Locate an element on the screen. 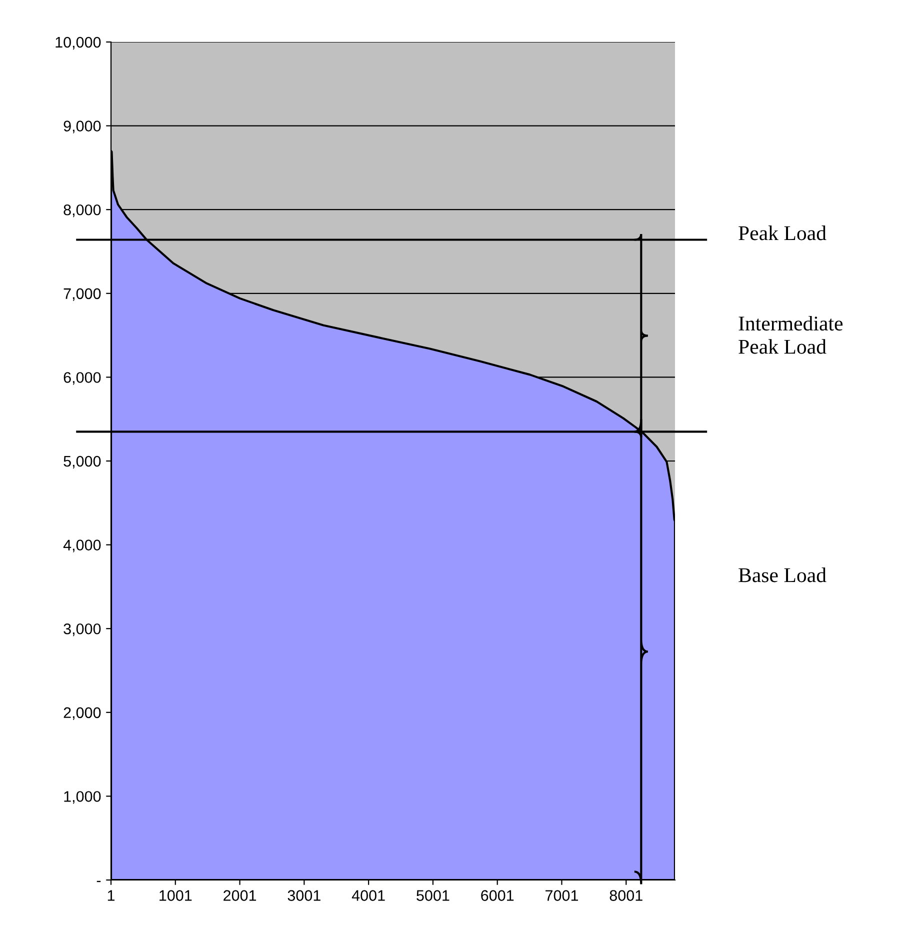 This screenshot has width=912, height=939. x-tick-label: 7001 is located at coordinates (562, 895).